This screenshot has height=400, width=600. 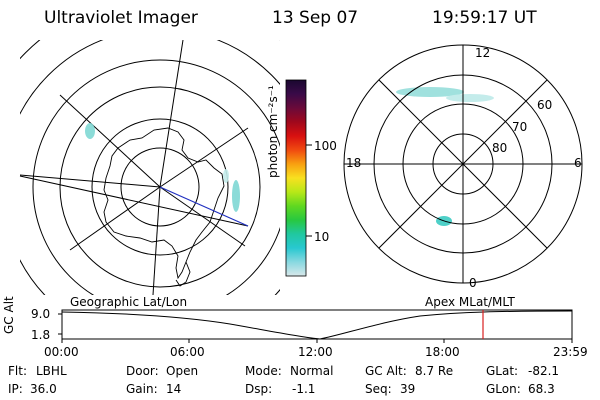 I want to click on colorbar-unit-text: photon cm⁻²s⁻¹, so click(x=273, y=131).